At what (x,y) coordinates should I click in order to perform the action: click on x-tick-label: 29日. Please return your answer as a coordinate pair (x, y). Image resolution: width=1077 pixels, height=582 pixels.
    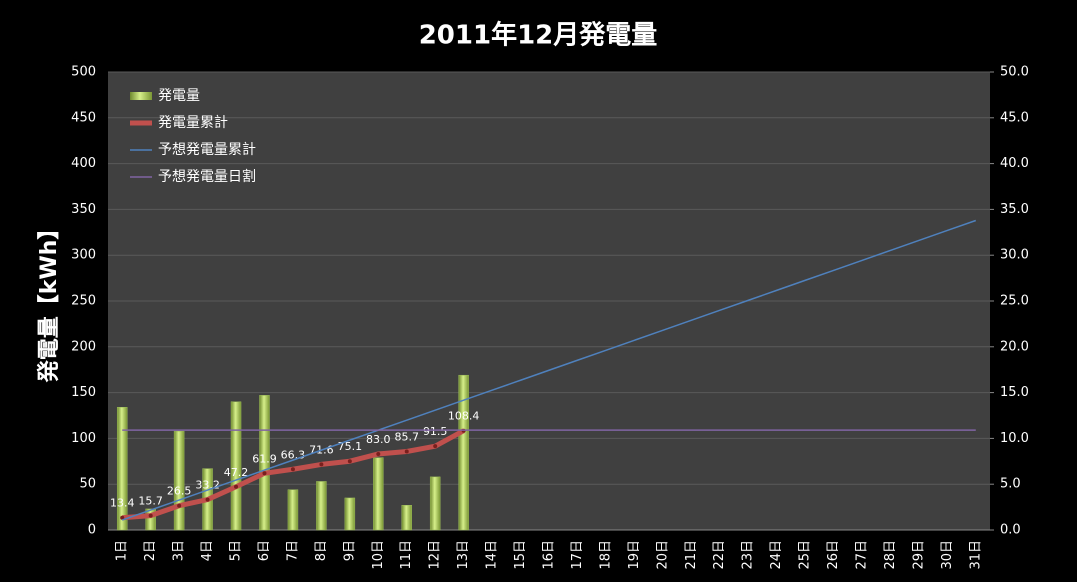
    Looking at the image, I should click on (918, 555).